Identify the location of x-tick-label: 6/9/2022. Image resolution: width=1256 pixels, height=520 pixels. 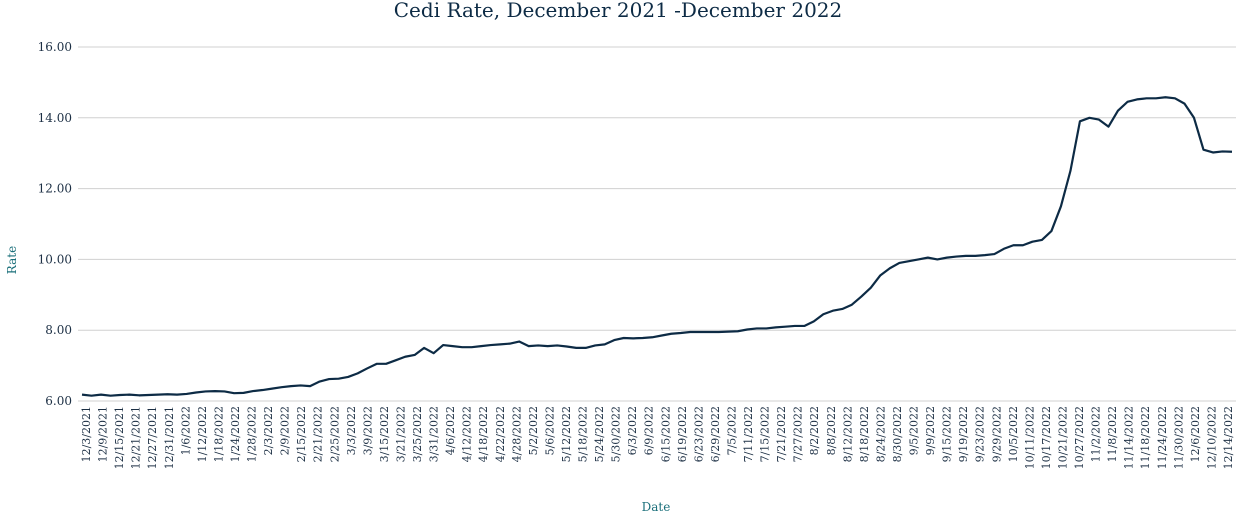
(649, 430).